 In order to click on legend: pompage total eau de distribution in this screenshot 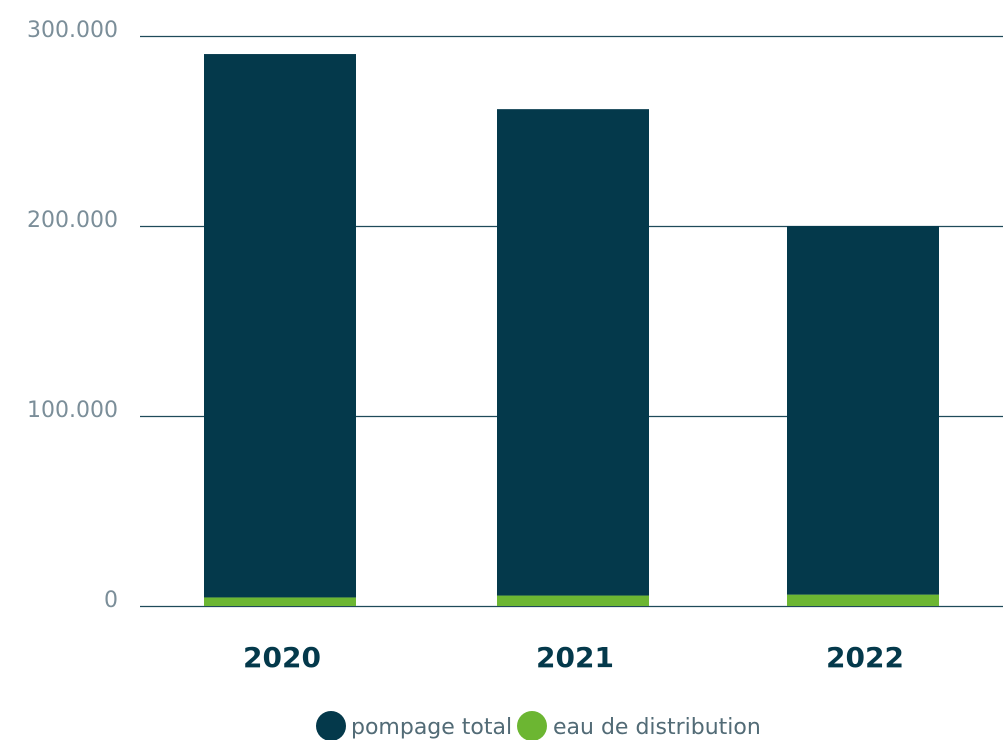, I will do `click(538, 725)`.